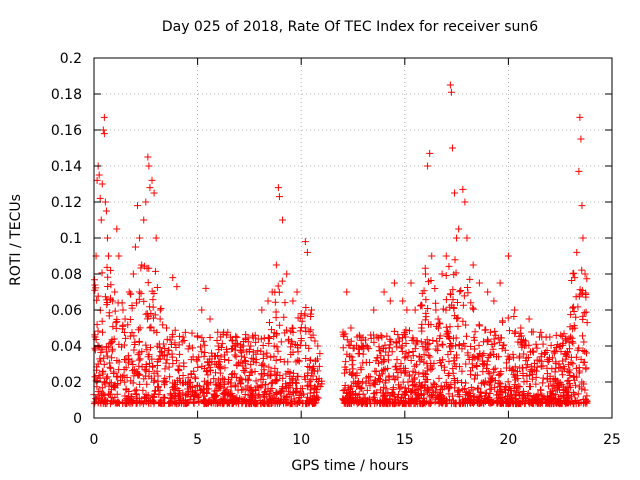 The height and width of the screenshot is (480, 640). What do you see at coordinates (66, 203) in the screenshot?
I see `y-tick-label: 0.12` at bounding box center [66, 203].